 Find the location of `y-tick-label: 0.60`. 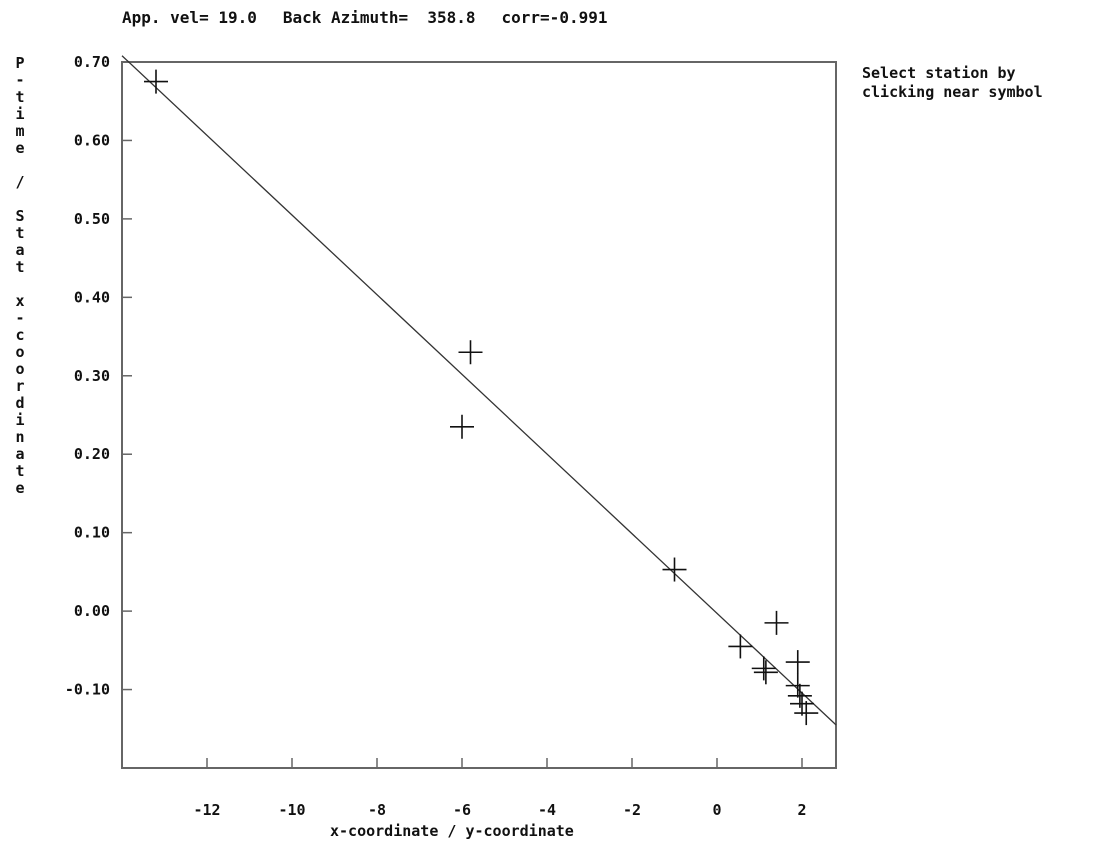

y-tick-label: 0.60 is located at coordinates (92, 140).